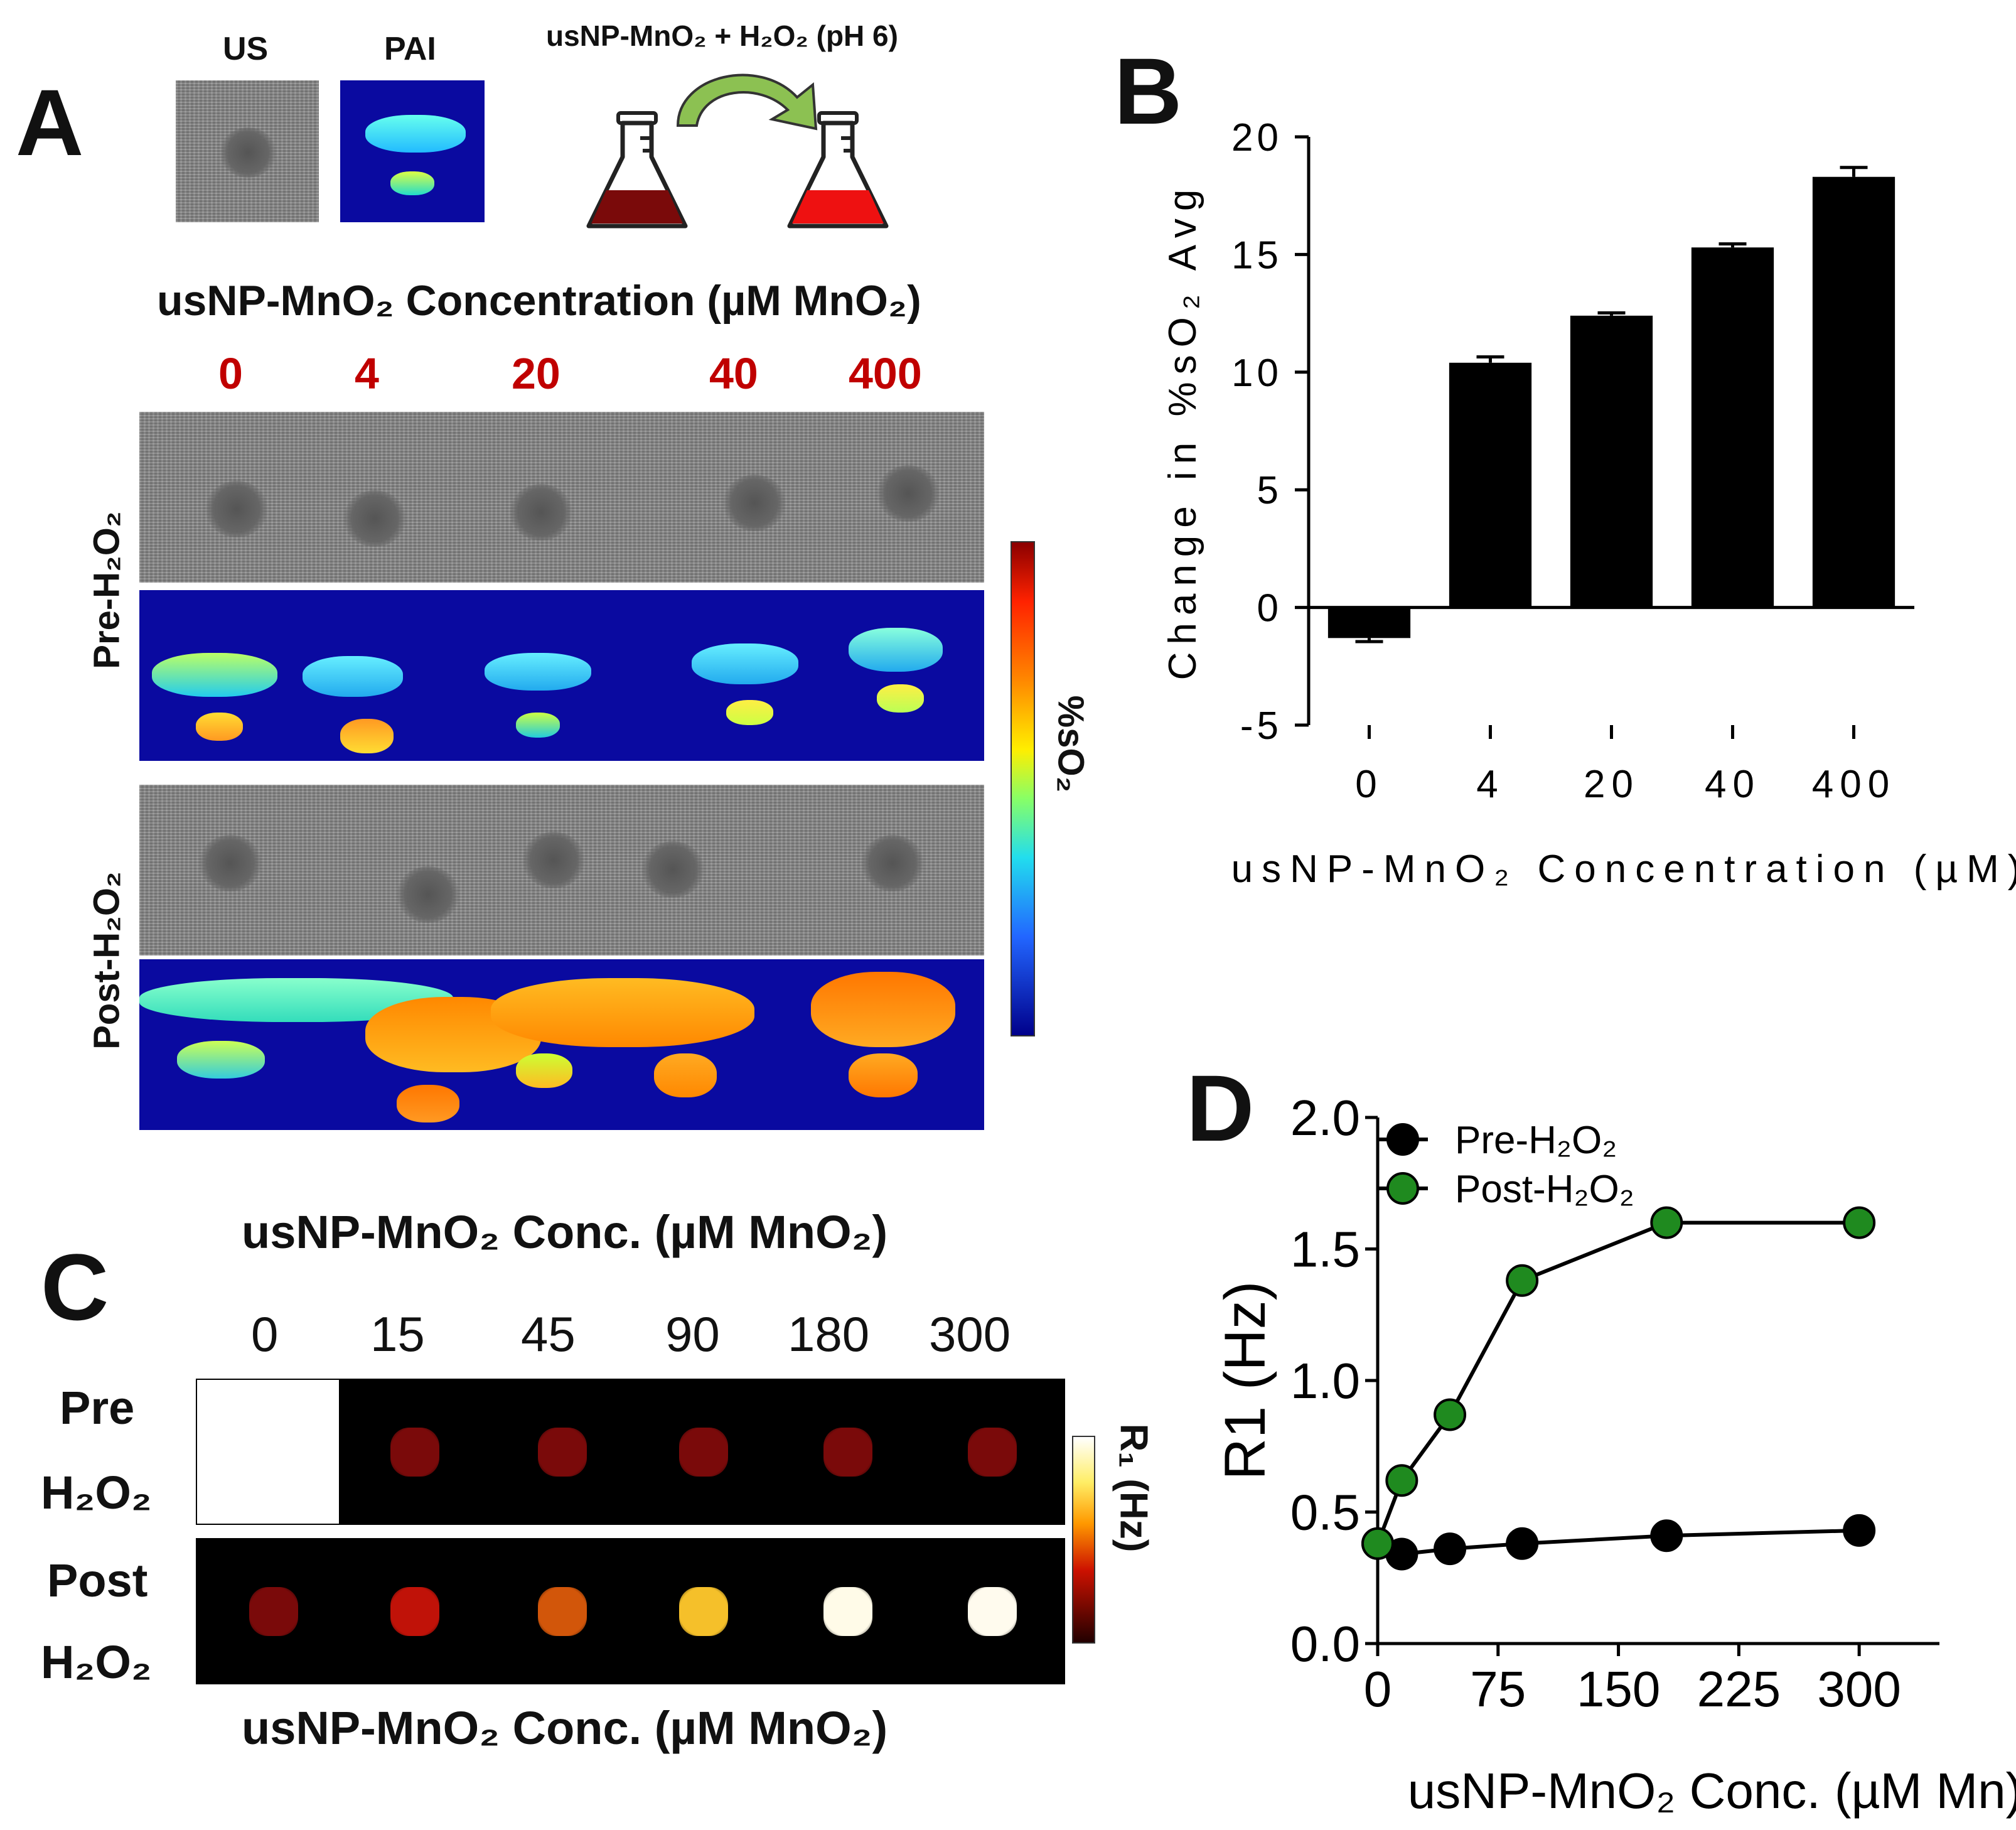 This screenshot has height=1830, width=2016. Describe the element at coordinates (1245, 1380) in the screenshot. I see `y-axis-label: R1 (Hz)` at that location.